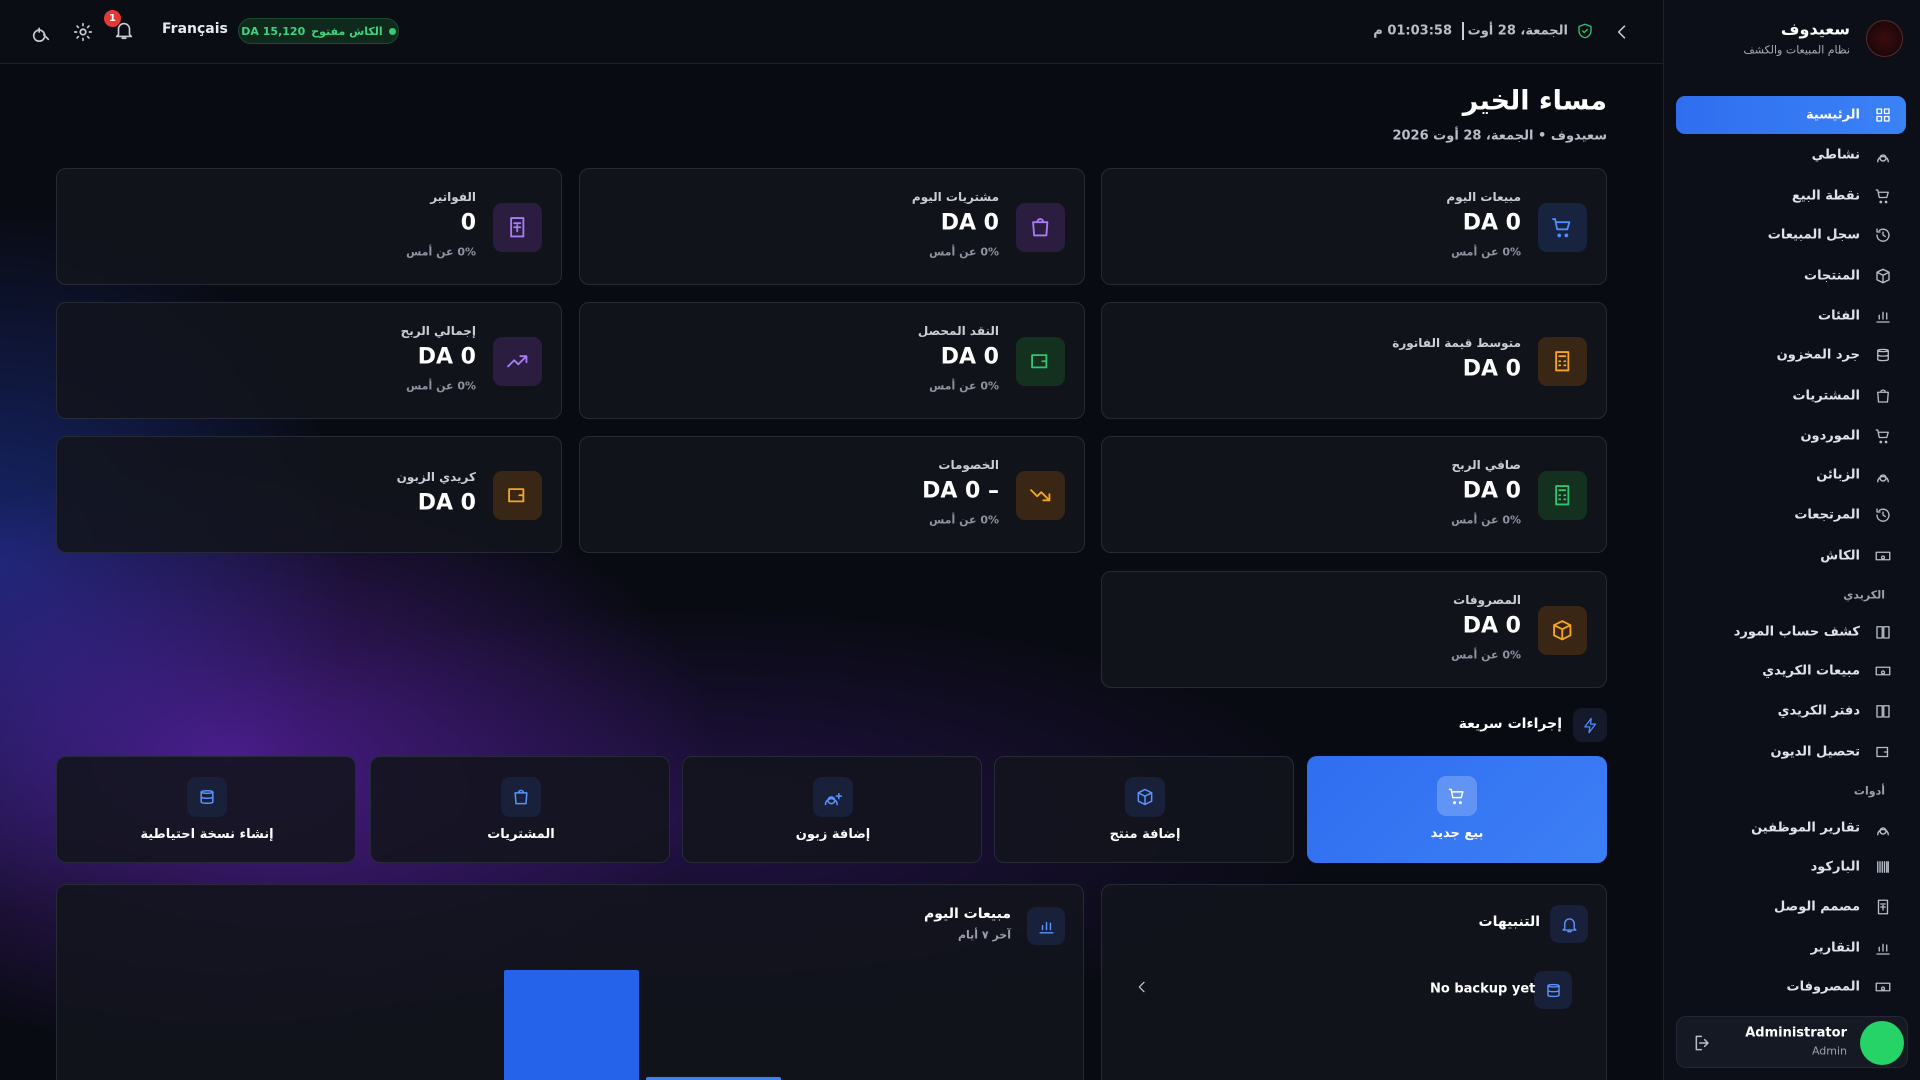  What do you see at coordinates (1818, 711) in the screenshot?
I see `nav-item: دفتر الكريدي` at bounding box center [1818, 711].